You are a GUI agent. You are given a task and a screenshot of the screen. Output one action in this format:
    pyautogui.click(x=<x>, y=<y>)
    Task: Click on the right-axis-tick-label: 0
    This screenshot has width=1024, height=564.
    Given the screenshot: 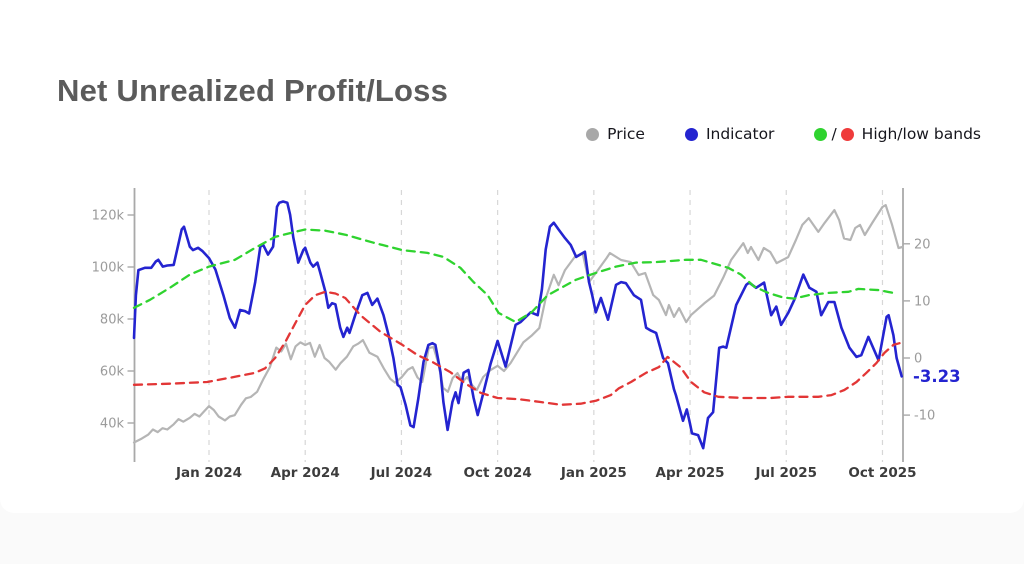 What is the action you would take?
    pyautogui.click(x=918, y=359)
    